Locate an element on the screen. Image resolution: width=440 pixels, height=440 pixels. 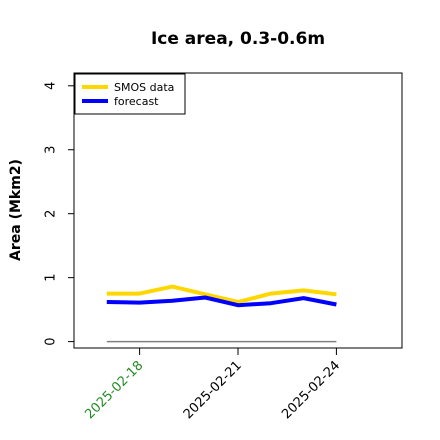
x-tick-label: 2025-02-21 is located at coordinates (213, 390).